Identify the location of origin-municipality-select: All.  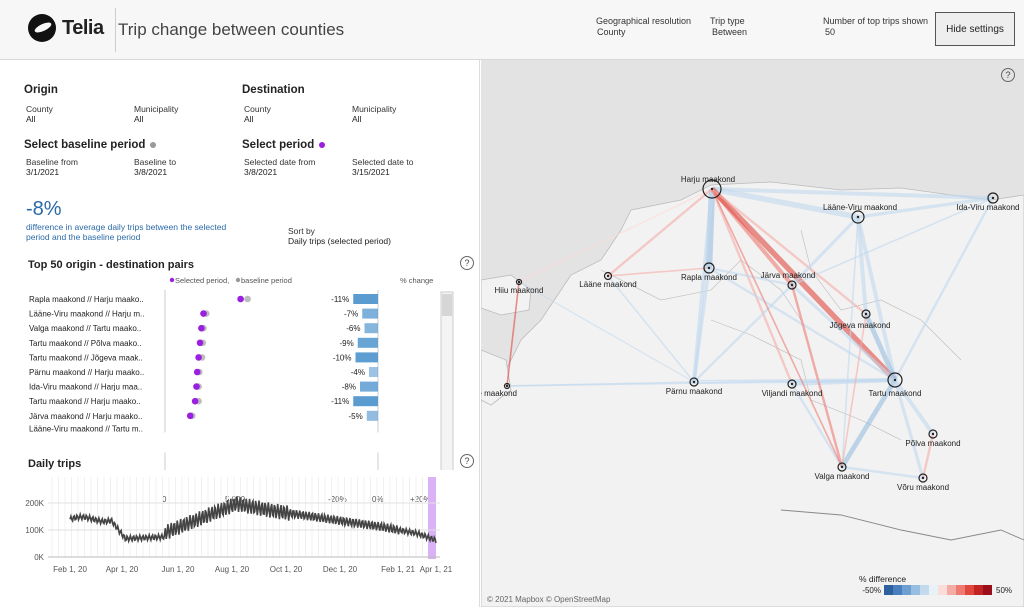
(139, 119).